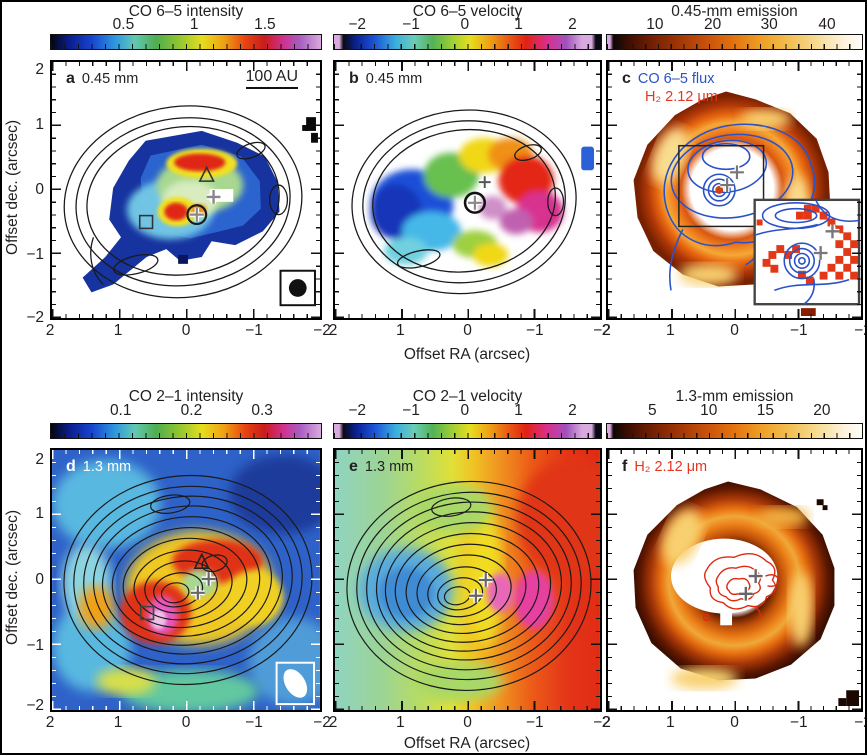 Image resolution: width=867 pixels, height=755 pixels. I want to click on colorbar-ticks-d: 0.1 0.2 0.3, so click(191, 410).